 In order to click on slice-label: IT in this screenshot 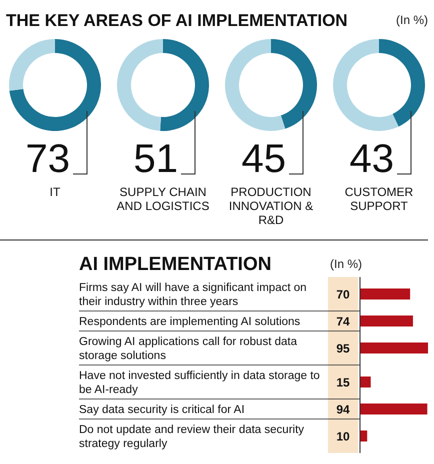, I will do `click(55, 192)`.